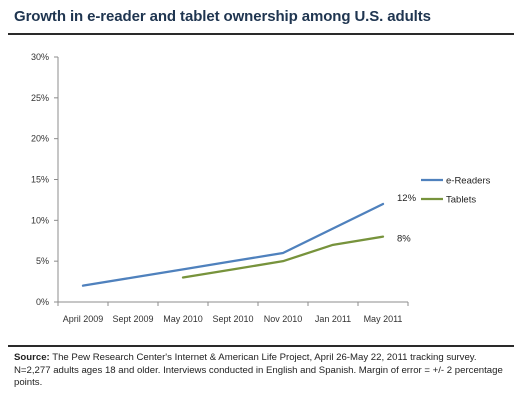 This screenshot has width=522, height=401. What do you see at coordinates (468, 181) in the screenshot?
I see `legend-label: e-Readers` at bounding box center [468, 181].